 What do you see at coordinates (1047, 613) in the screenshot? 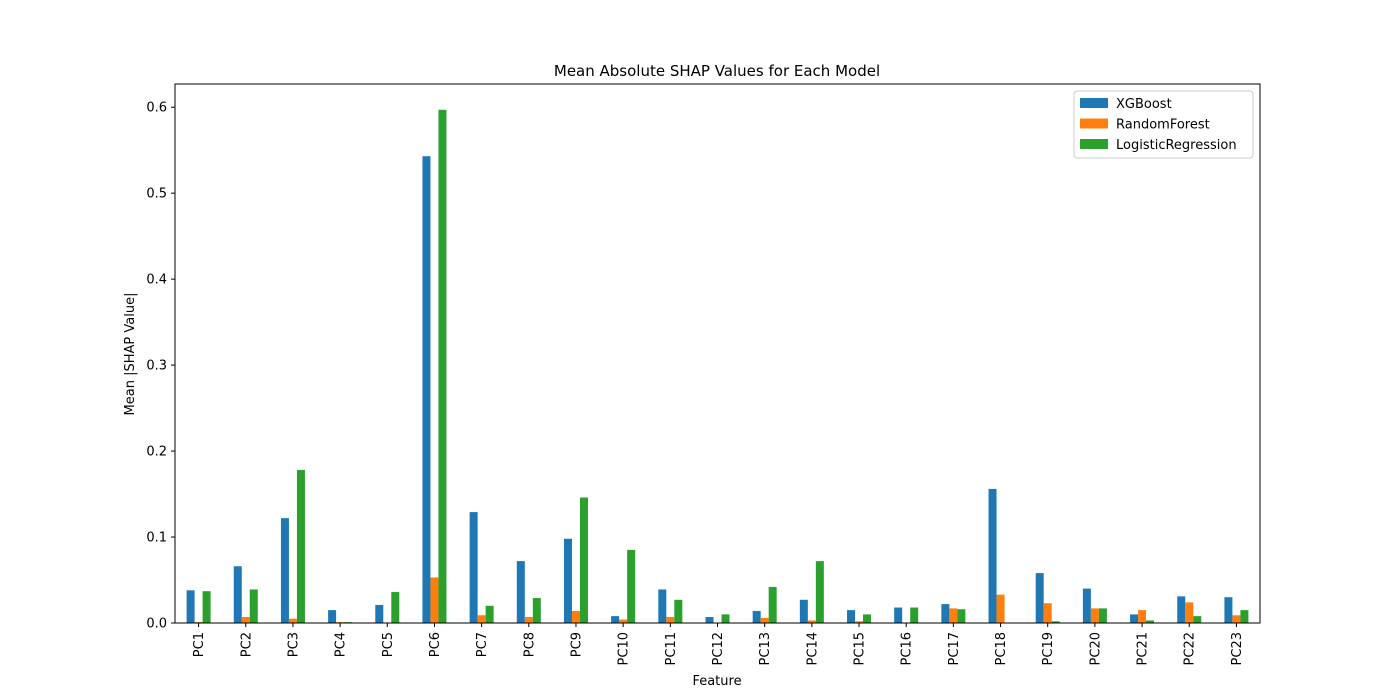
I see `bar-RandomForest-PC19` at bounding box center [1047, 613].